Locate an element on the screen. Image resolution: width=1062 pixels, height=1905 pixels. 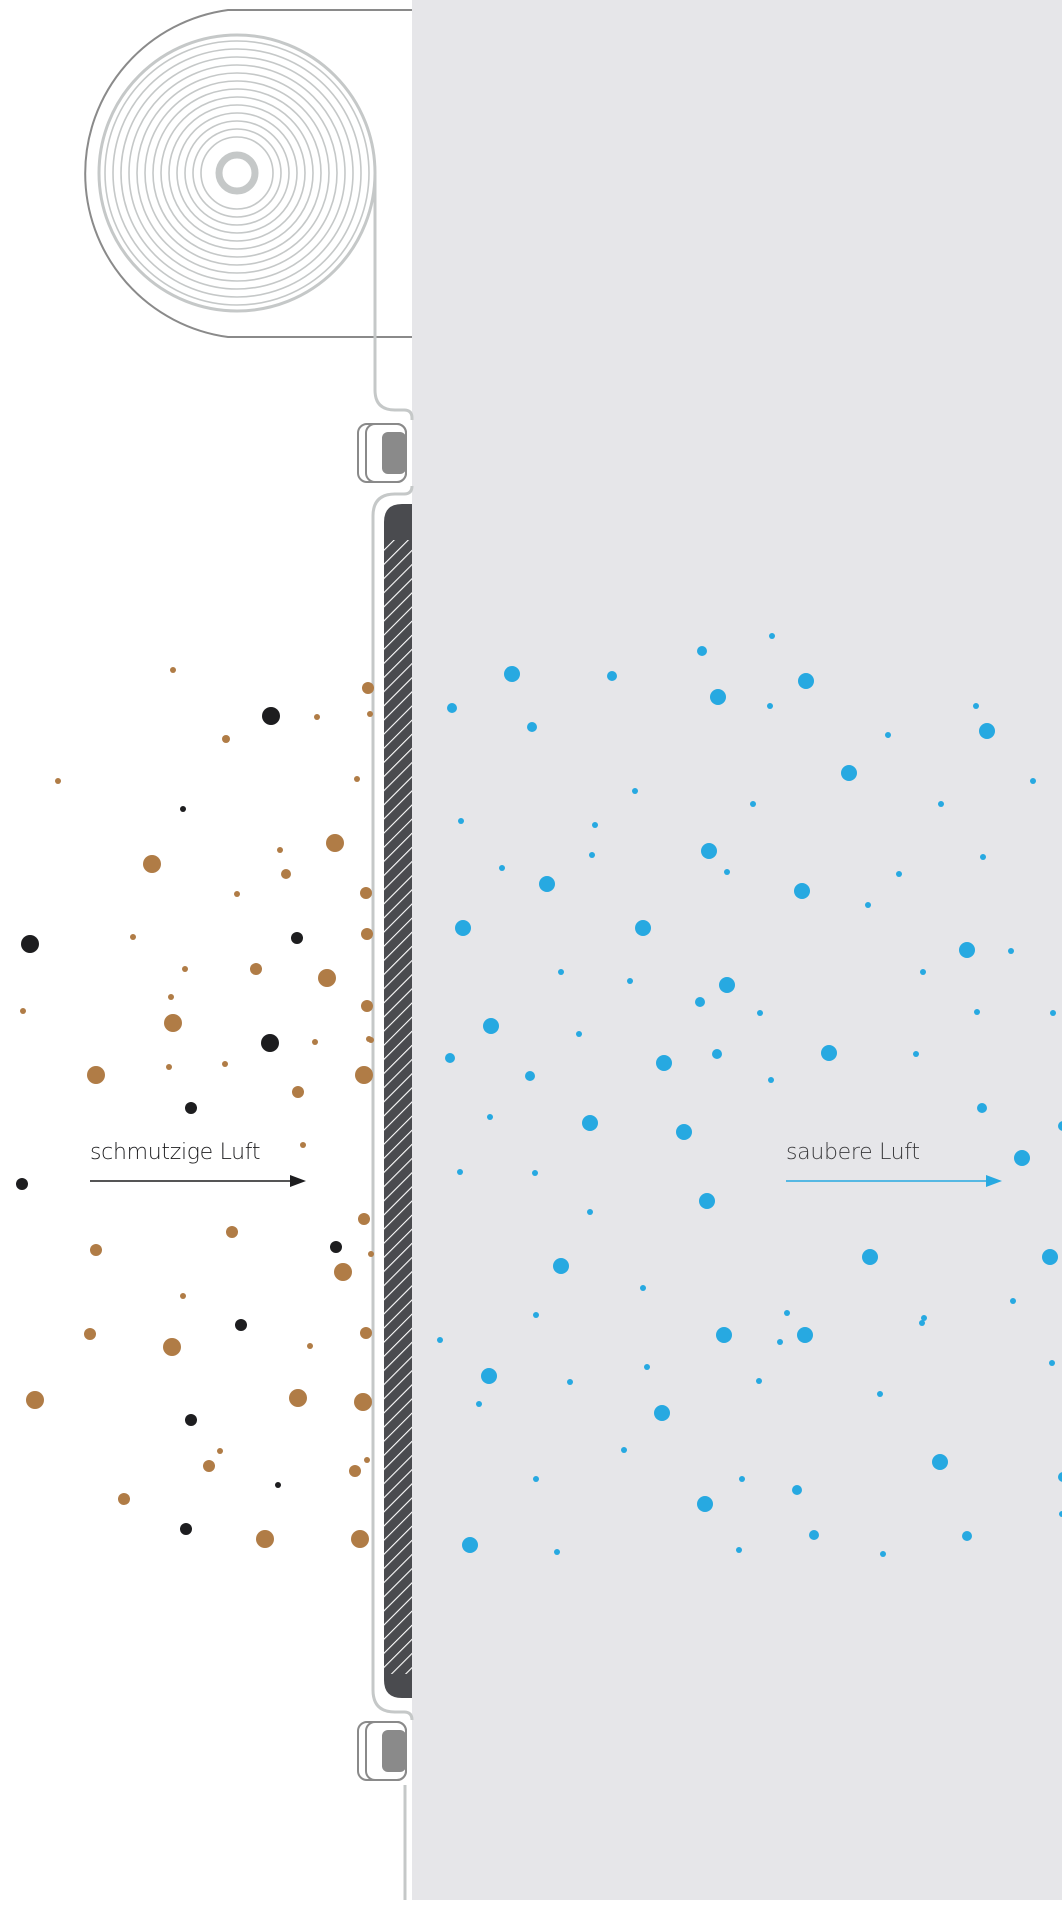
clean-air-arrow is located at coordinates (894, 1181).